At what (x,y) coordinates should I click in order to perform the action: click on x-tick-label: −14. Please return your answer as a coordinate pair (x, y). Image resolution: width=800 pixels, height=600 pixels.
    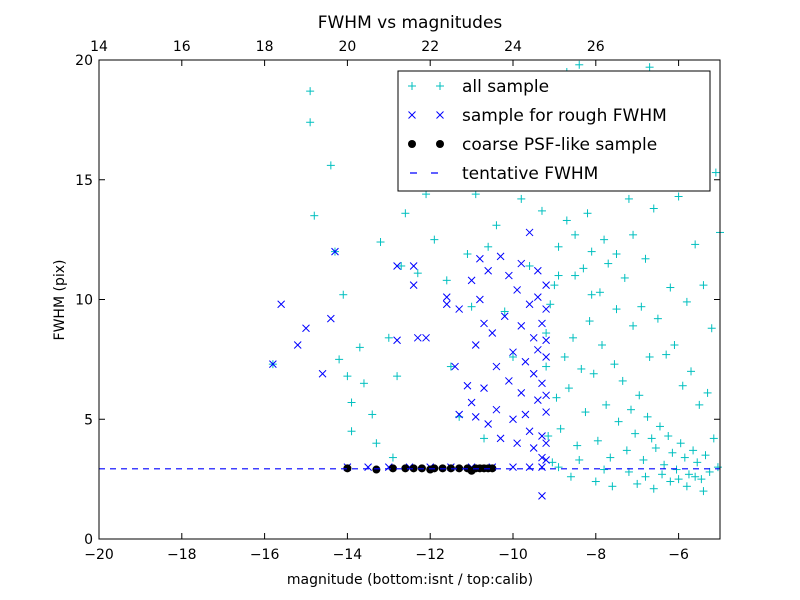
    Looking at the image, I should click on (348, 555).